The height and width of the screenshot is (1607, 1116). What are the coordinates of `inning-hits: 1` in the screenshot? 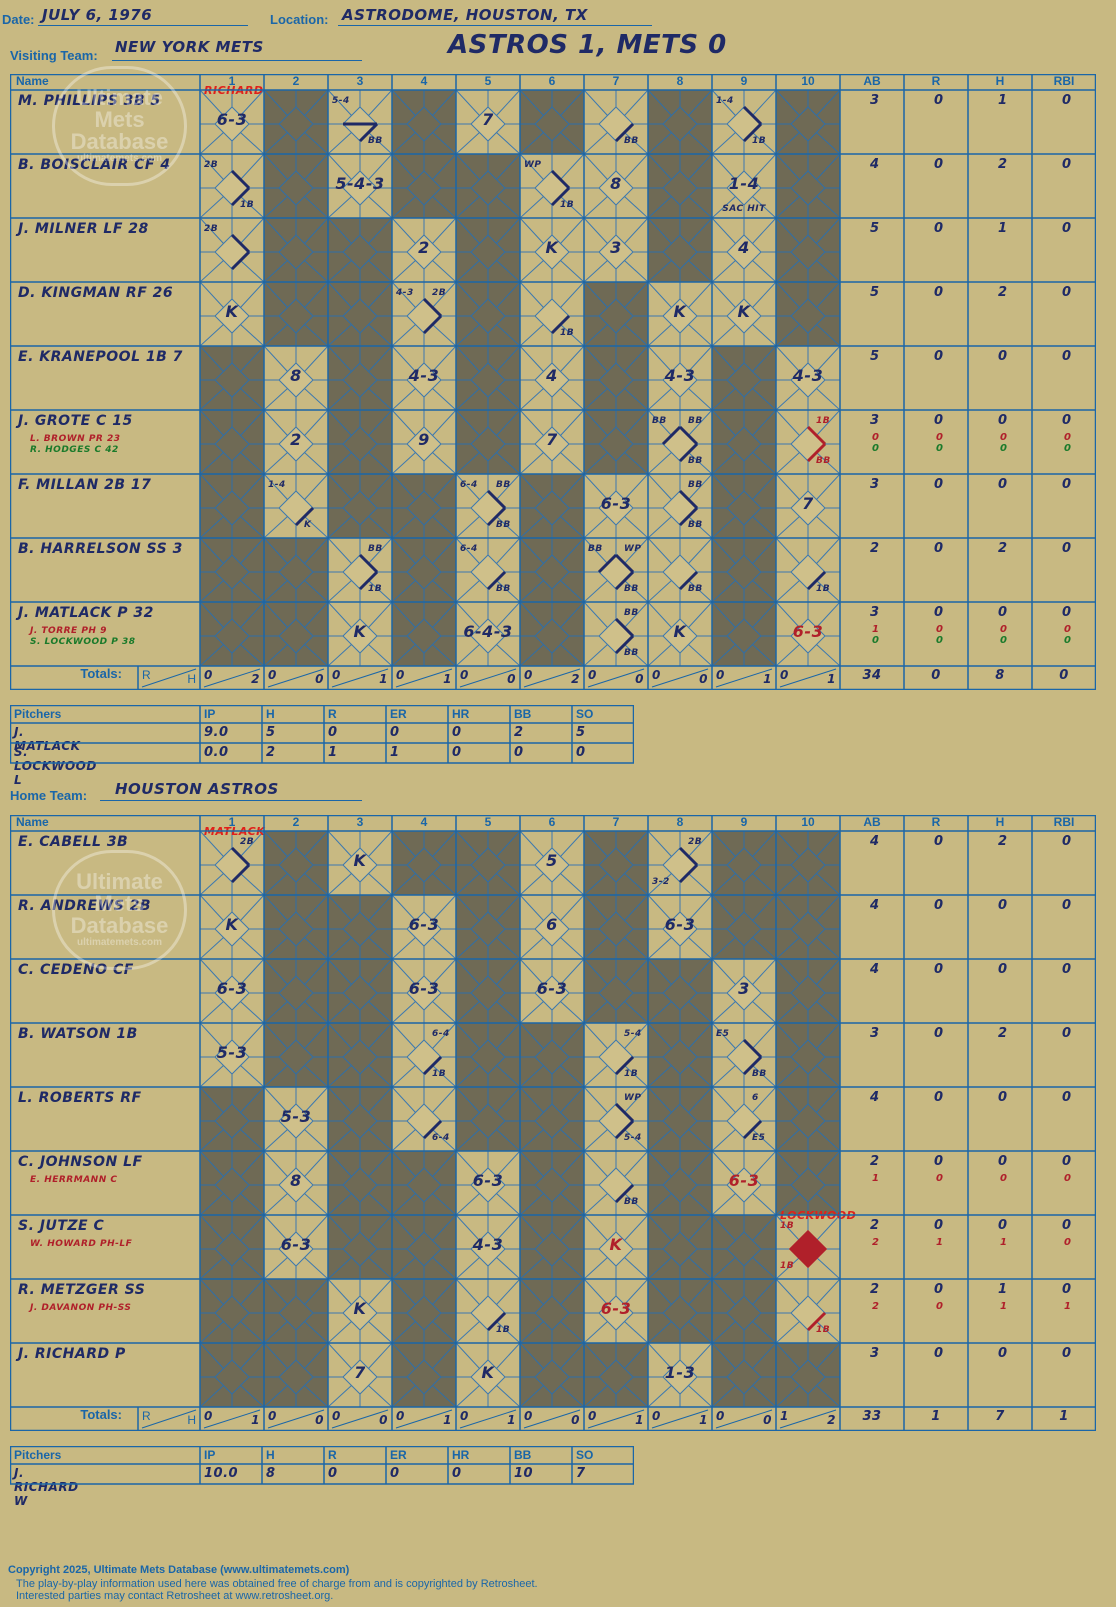 It's located at (767, 679).